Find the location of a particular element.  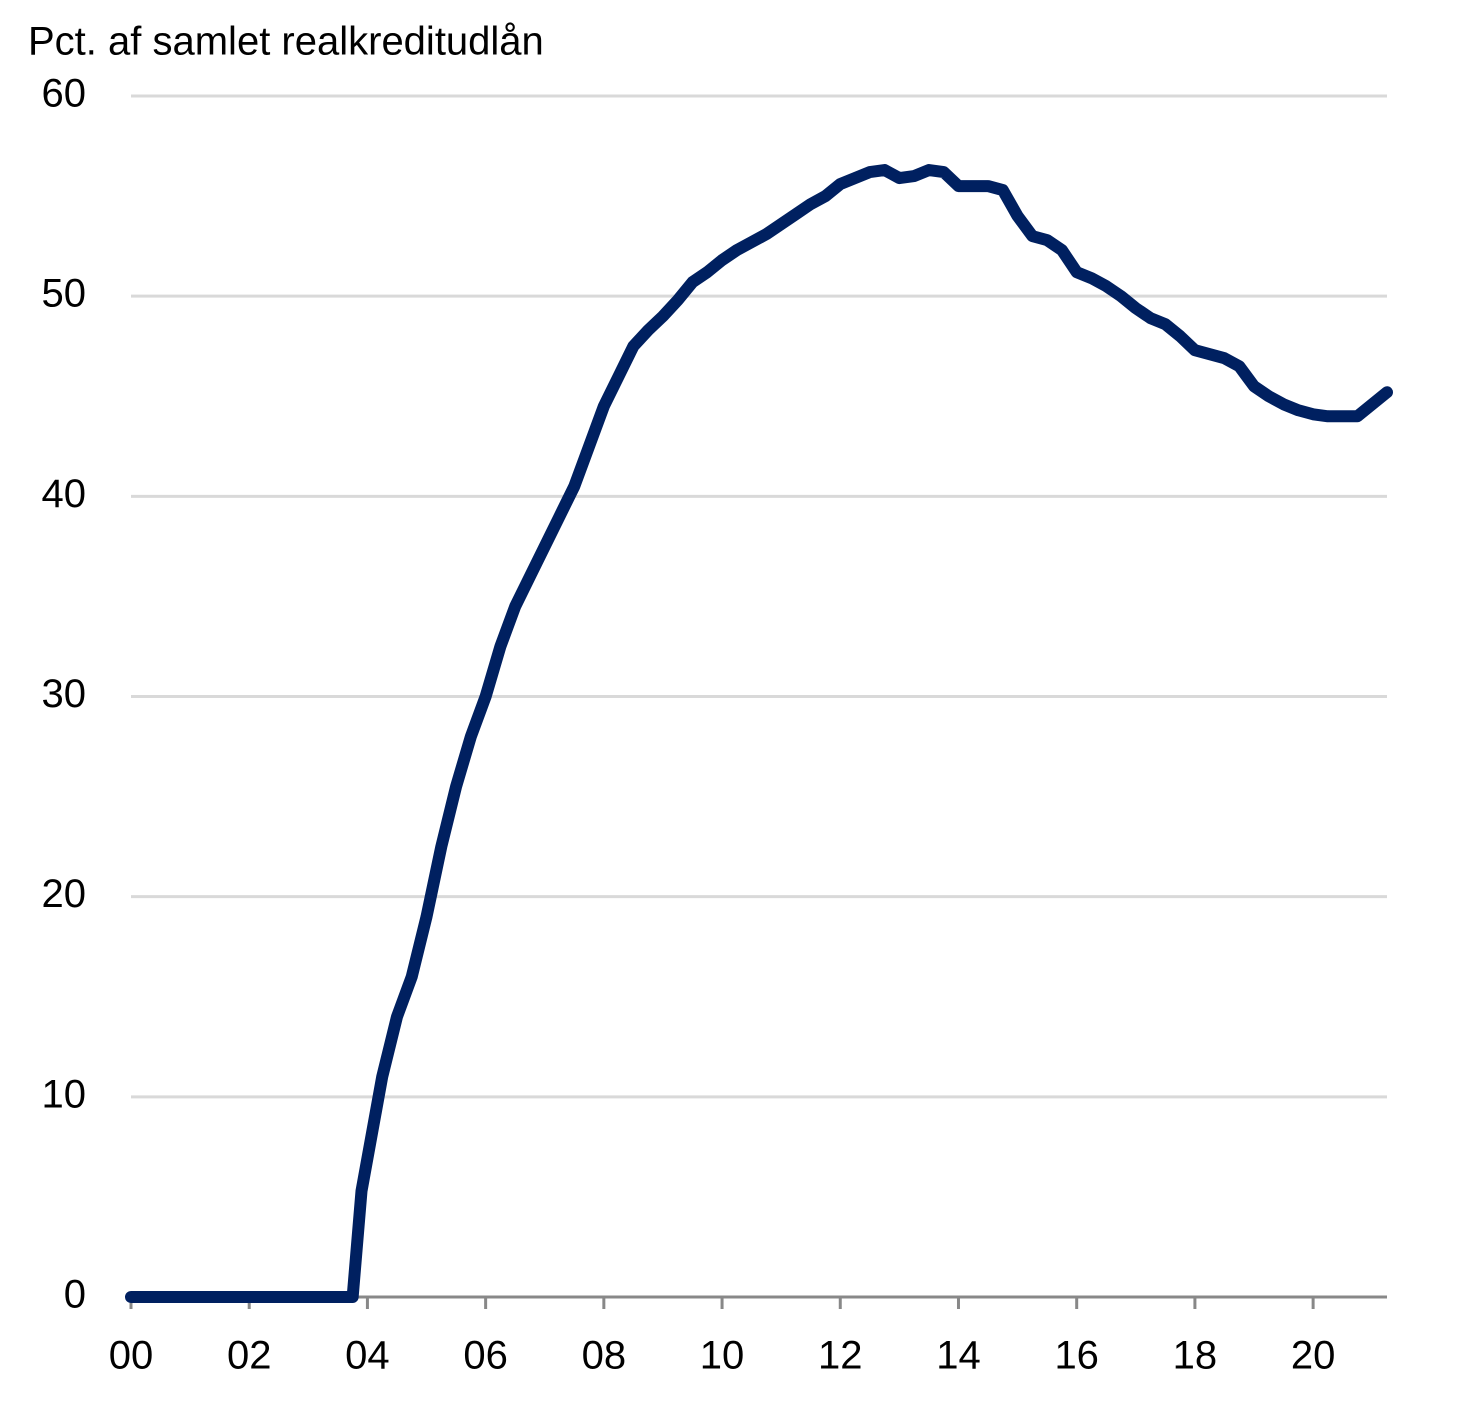

y-tick-label: 40 is located at coordinates (64, 494).